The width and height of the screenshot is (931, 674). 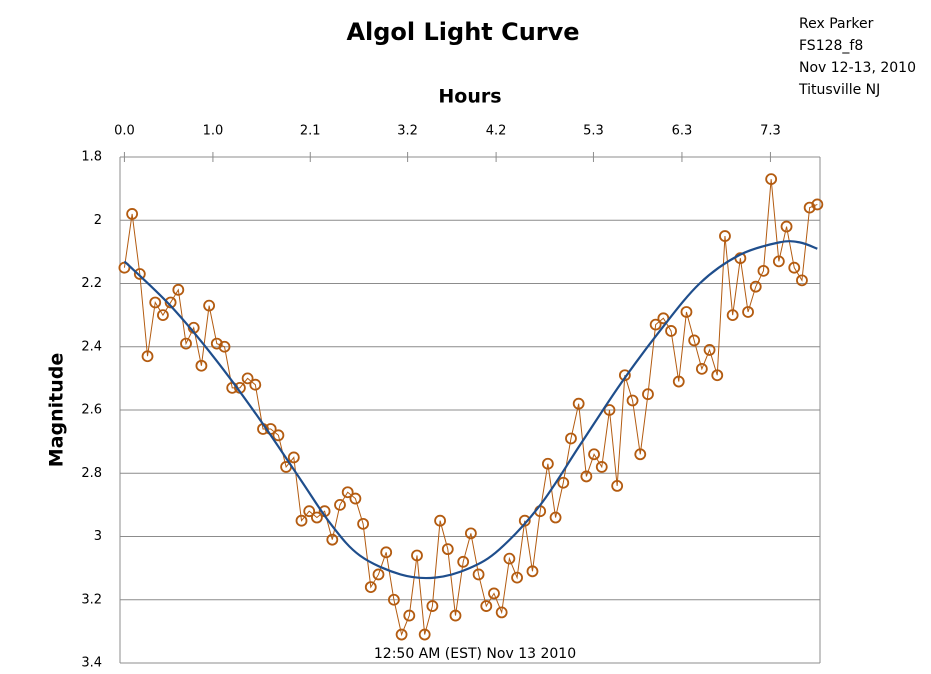 What do you see at coordinates (91, 599) in the screenshot?
I see `y-tick-label: 3.2` at bounding box center [91, 599].